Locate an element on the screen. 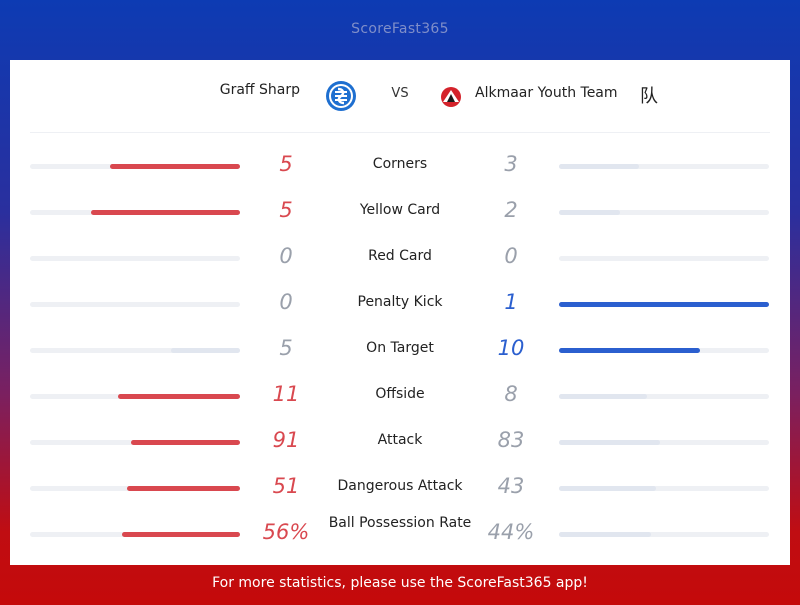 Image resolution: width=800 pixels, height=605 pixels. stat-label: On Target is located at coordinates (400, 348).